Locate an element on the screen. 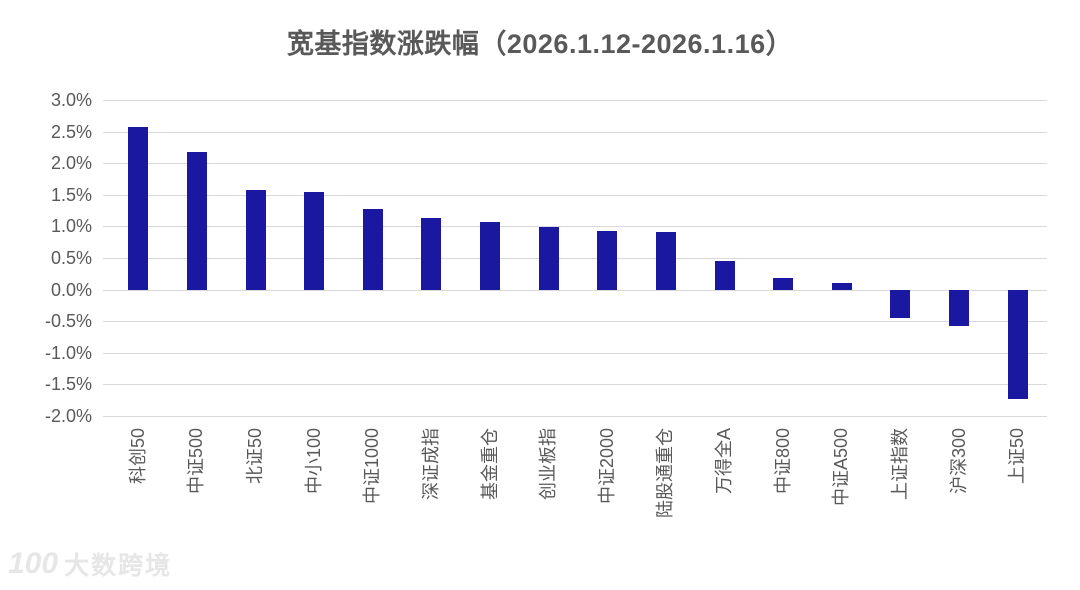  bar-沪深300 is located at coordinates (959, 308).